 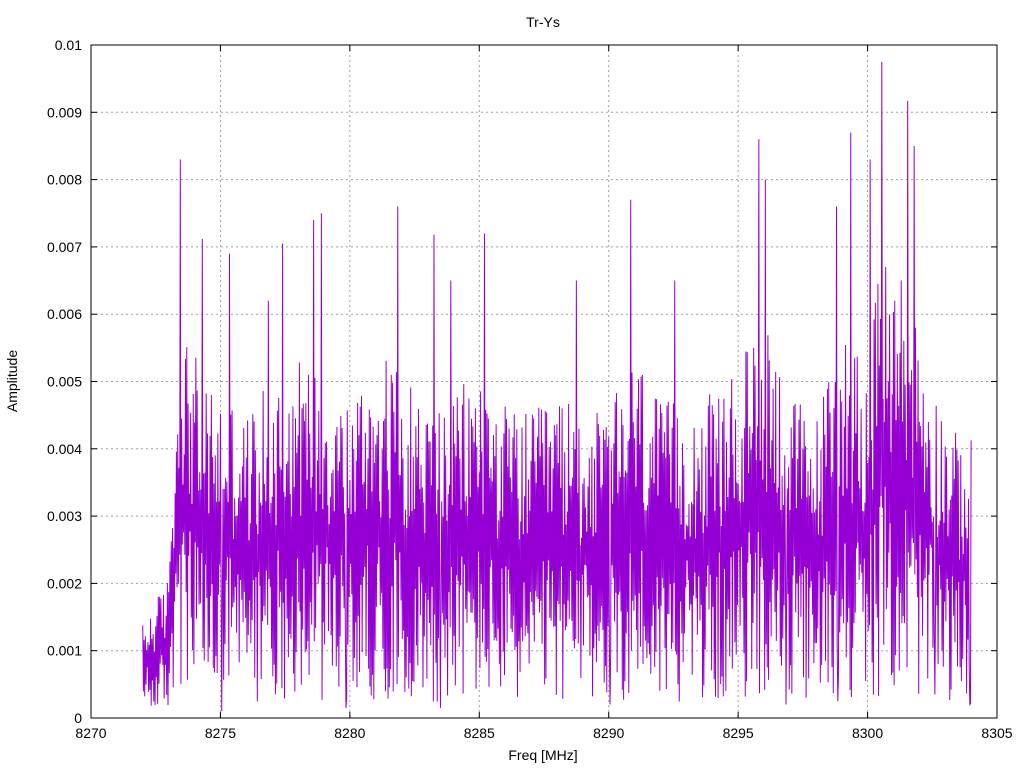 What do you see at coordinates (68, 45) in the screenshot?
I see `y-tick-label: 0.01` at bounding box center [68, 45].